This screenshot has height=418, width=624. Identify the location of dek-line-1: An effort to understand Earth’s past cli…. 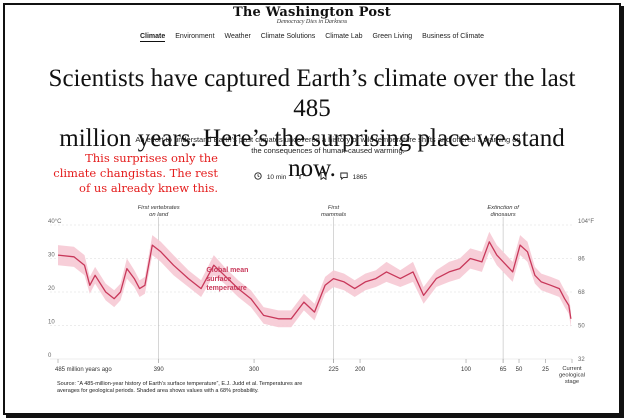
(328, 139).